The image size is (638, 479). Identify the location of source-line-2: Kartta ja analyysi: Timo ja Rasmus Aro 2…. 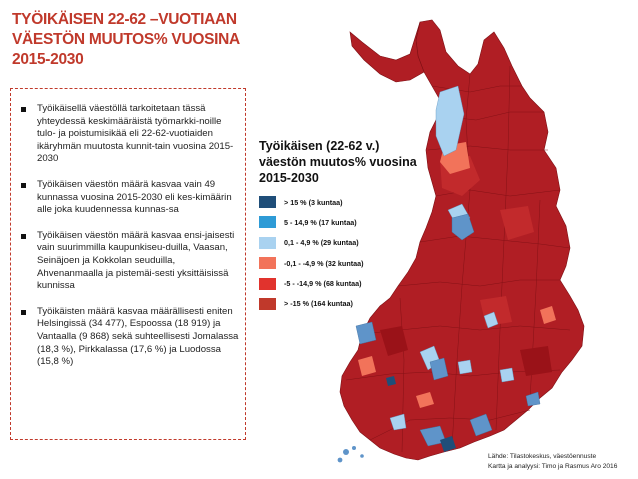
(553, 466).